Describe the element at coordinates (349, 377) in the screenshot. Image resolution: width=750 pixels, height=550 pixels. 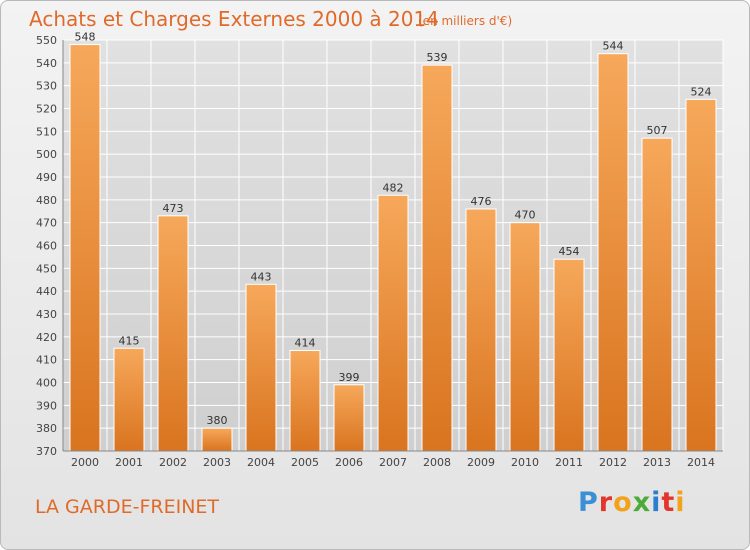
I see `data-label: 399` at that location.